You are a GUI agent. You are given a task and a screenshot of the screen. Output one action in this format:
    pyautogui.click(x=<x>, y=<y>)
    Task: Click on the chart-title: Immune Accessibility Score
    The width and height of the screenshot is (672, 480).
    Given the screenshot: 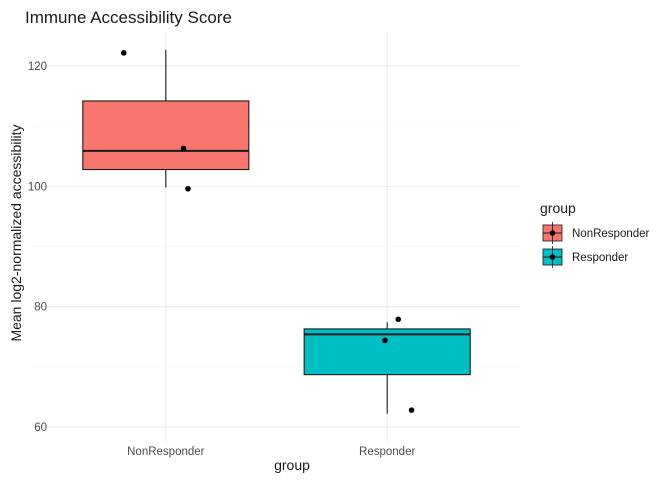 What is the action you would take?
    pyautogui.click(x=128, y=17)
    